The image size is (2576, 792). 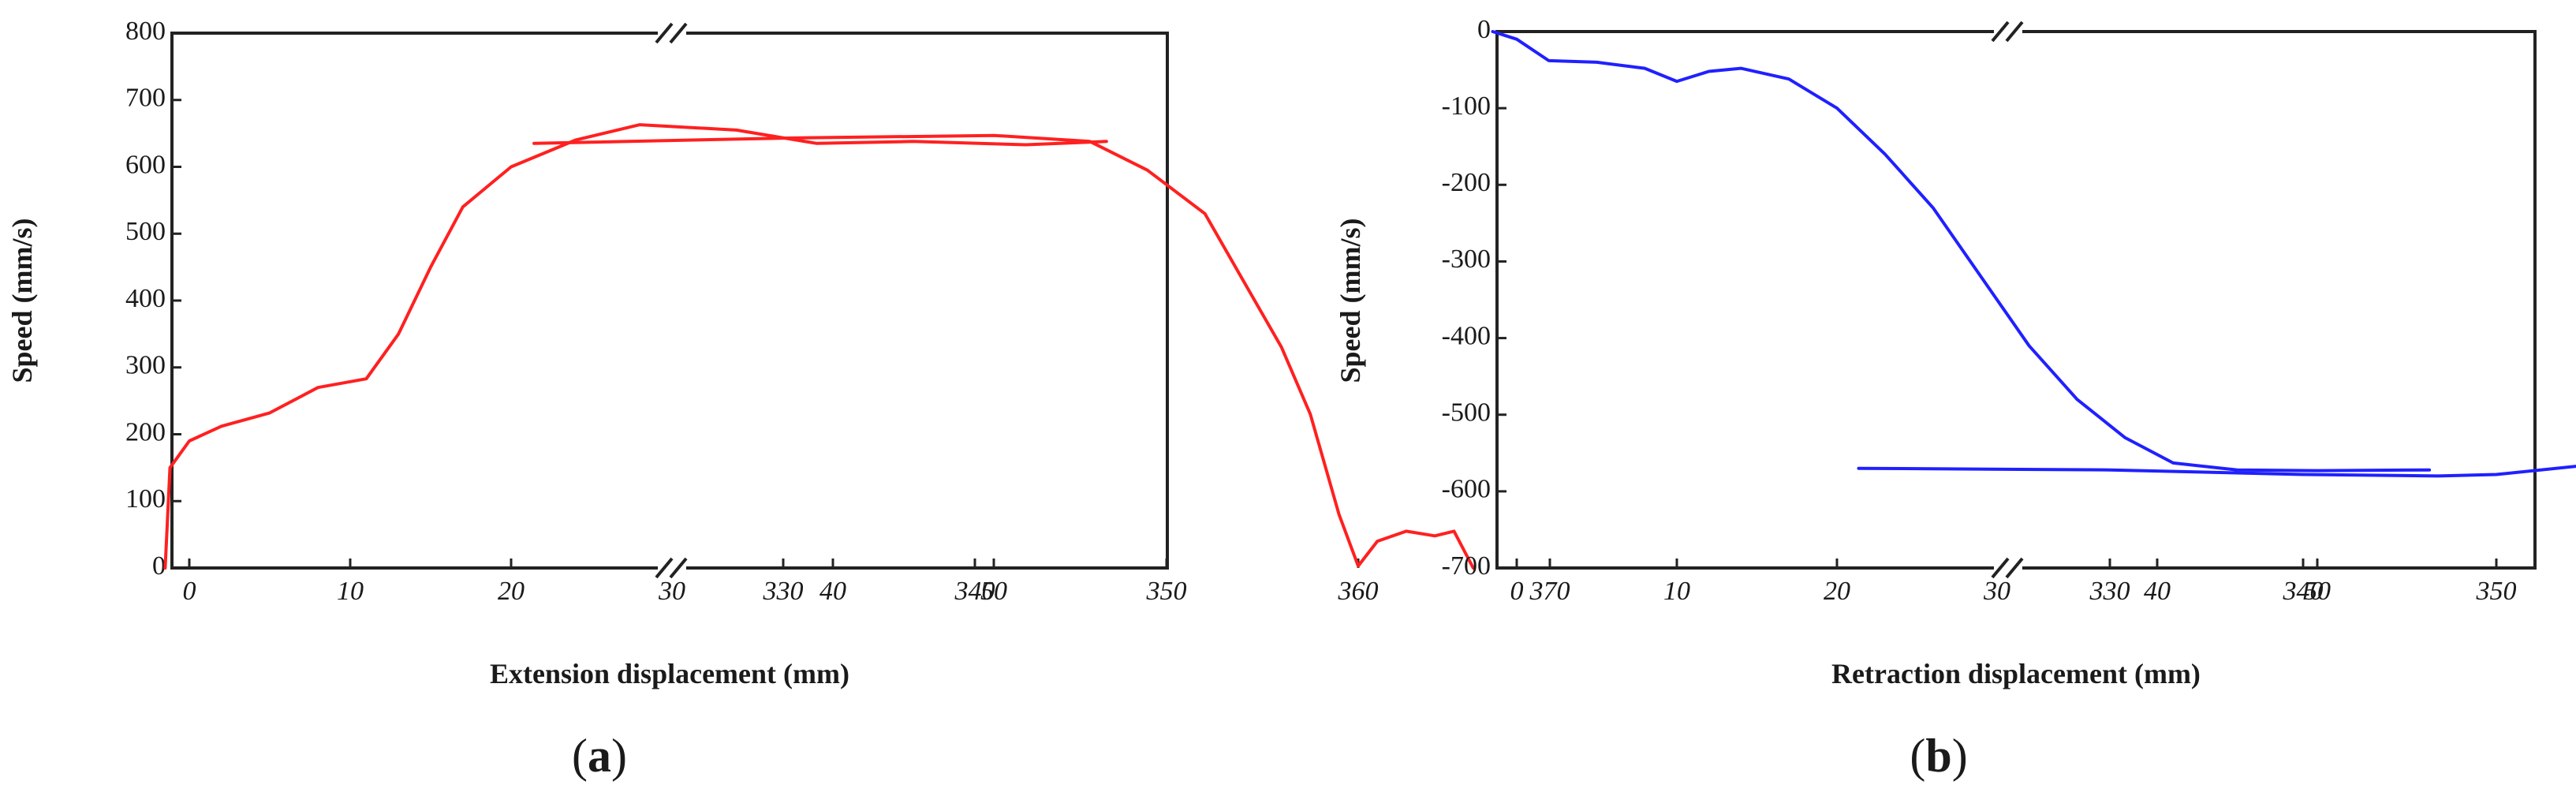 I want to click on panel-label-b-letter: b, so click(x=1938, y=756).